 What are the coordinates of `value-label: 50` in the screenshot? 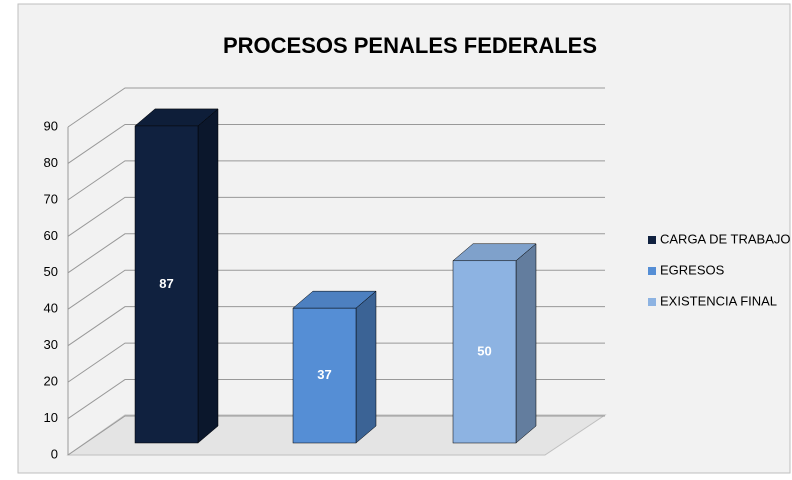 It's located at (484, 350).